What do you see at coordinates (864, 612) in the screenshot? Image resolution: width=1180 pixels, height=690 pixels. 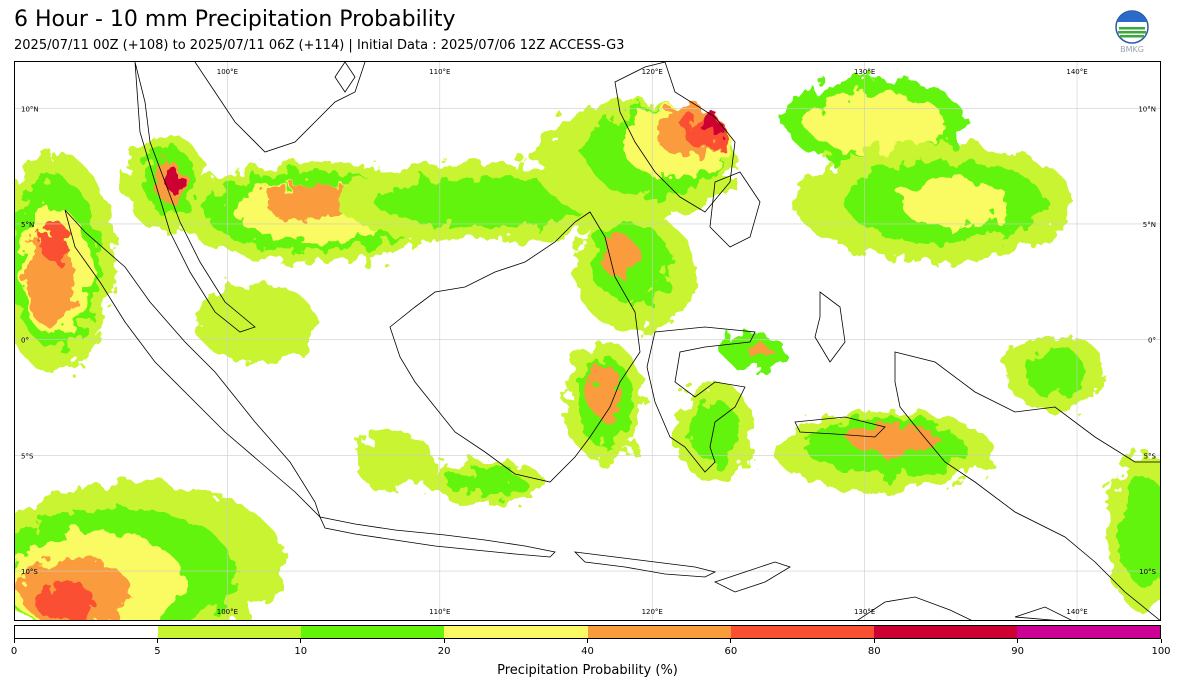 I see `lon-label-bottom: 130°E` at bounding box center [864, 612].